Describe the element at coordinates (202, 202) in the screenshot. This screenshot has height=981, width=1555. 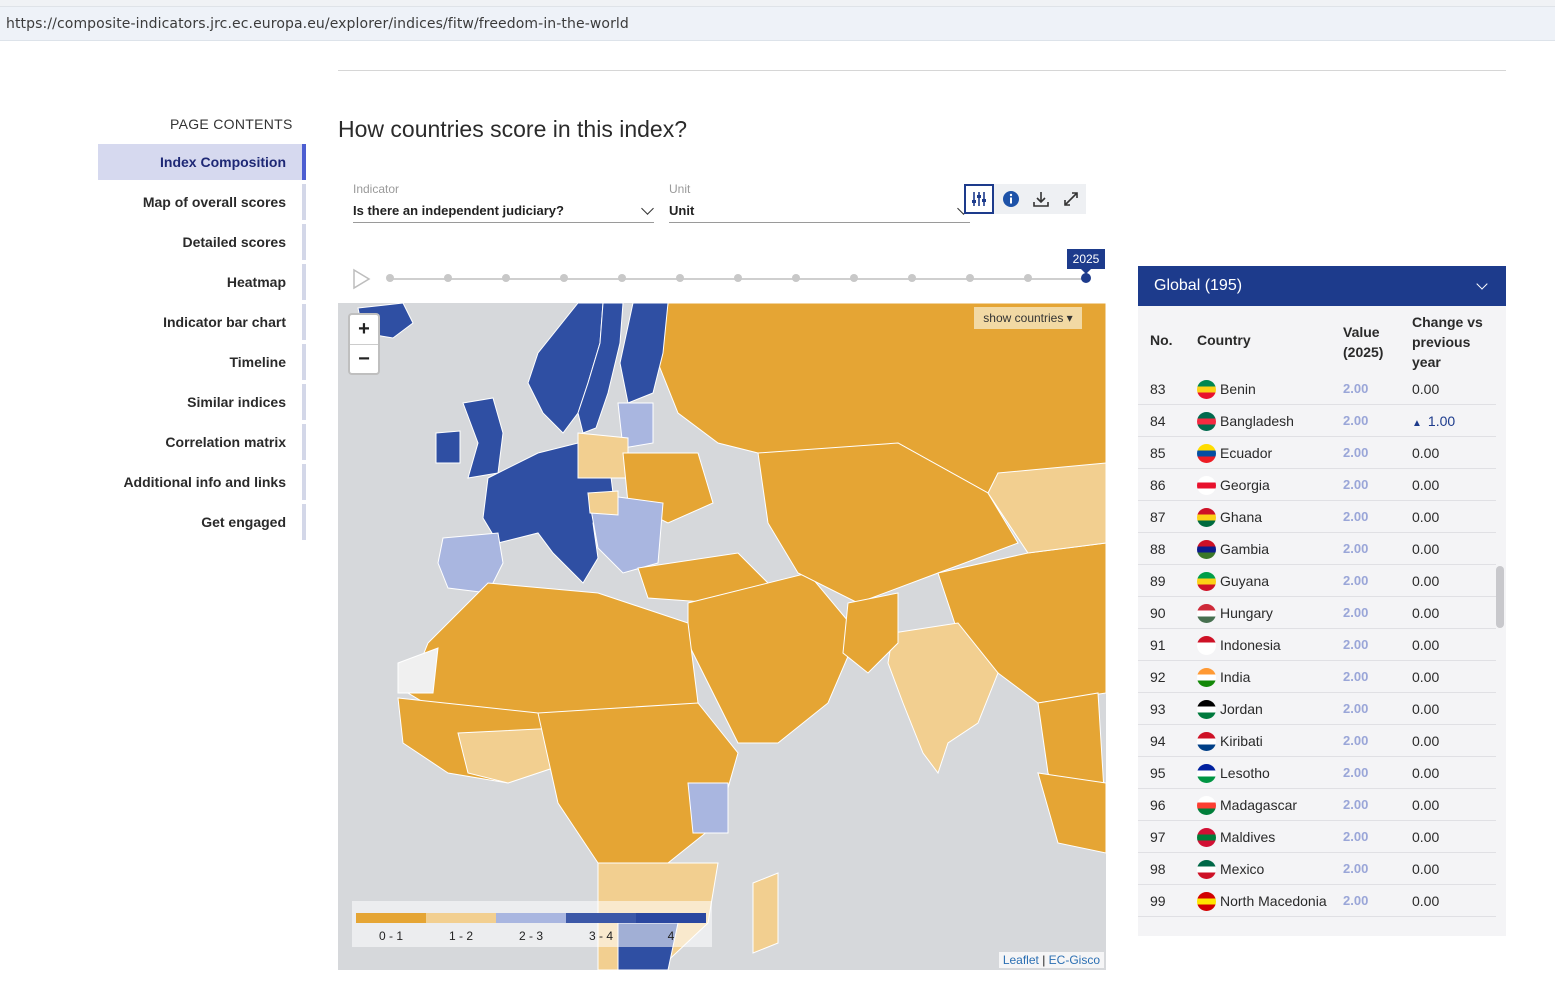
I see `toc-item-map-of-overall-scores: Map of overall scores` at that location.